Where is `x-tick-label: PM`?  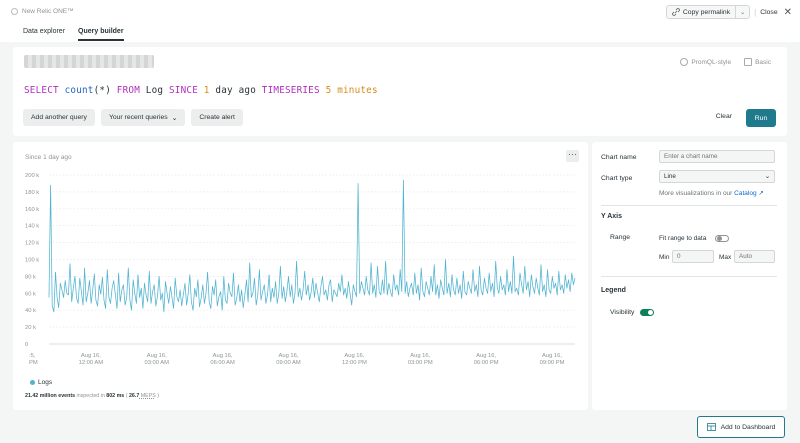 x-tick-label: PM is located at coordinates (33, 363).